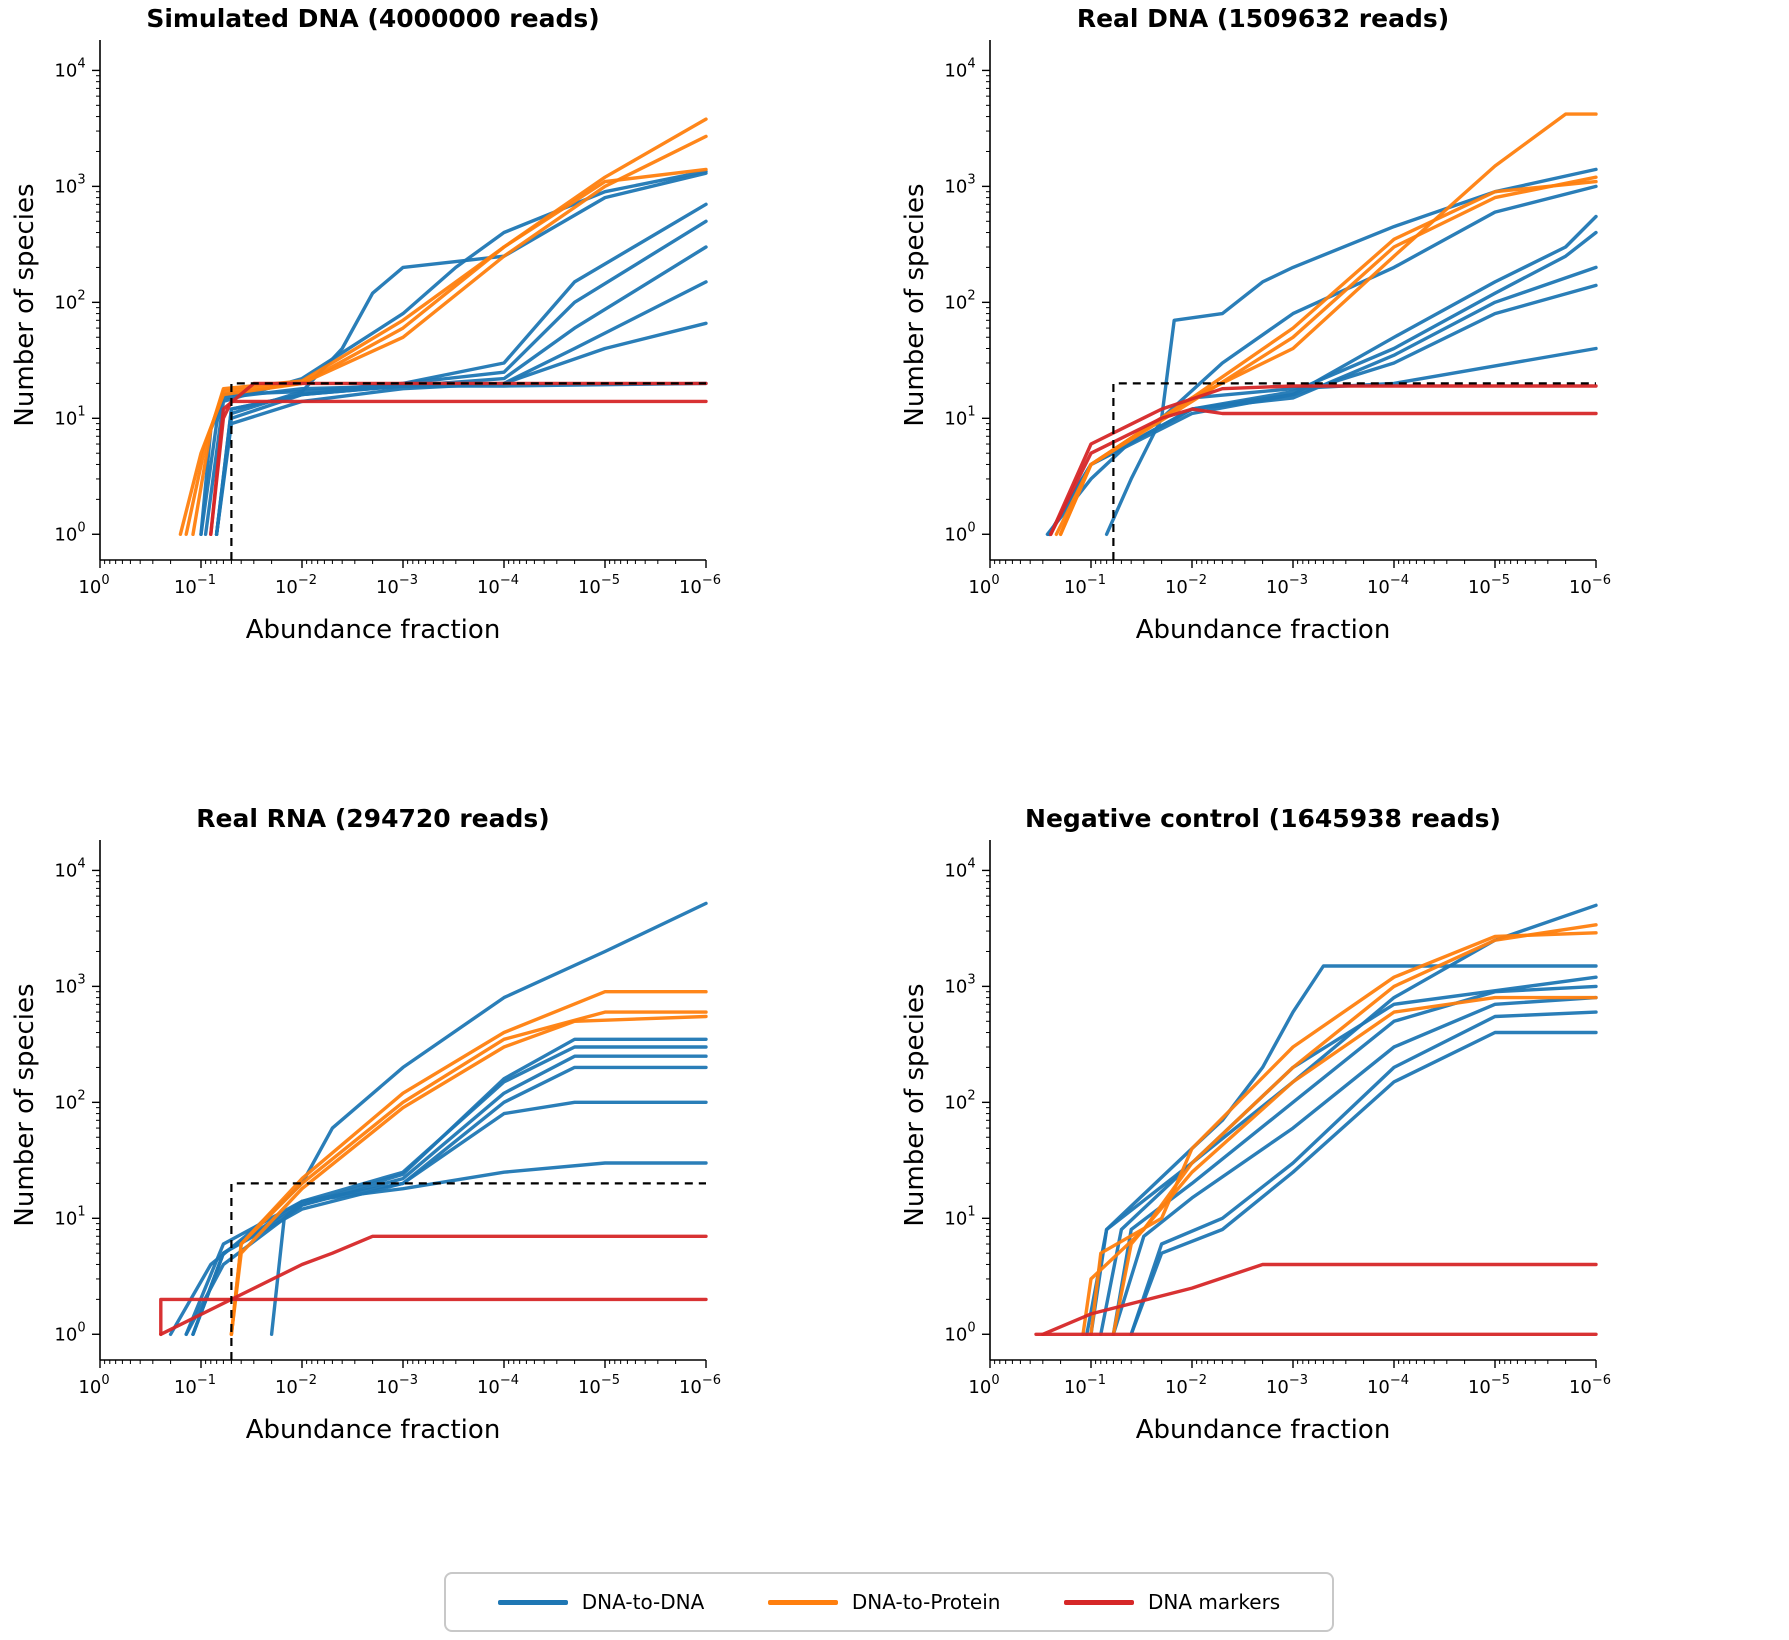 The height and width of the screenshot is (1640, 1789). Describe the element at coordinates (883, 1602) in the screenshot. I see `legend-item-dna-to-protein: DNA-to-Protein` at that location.